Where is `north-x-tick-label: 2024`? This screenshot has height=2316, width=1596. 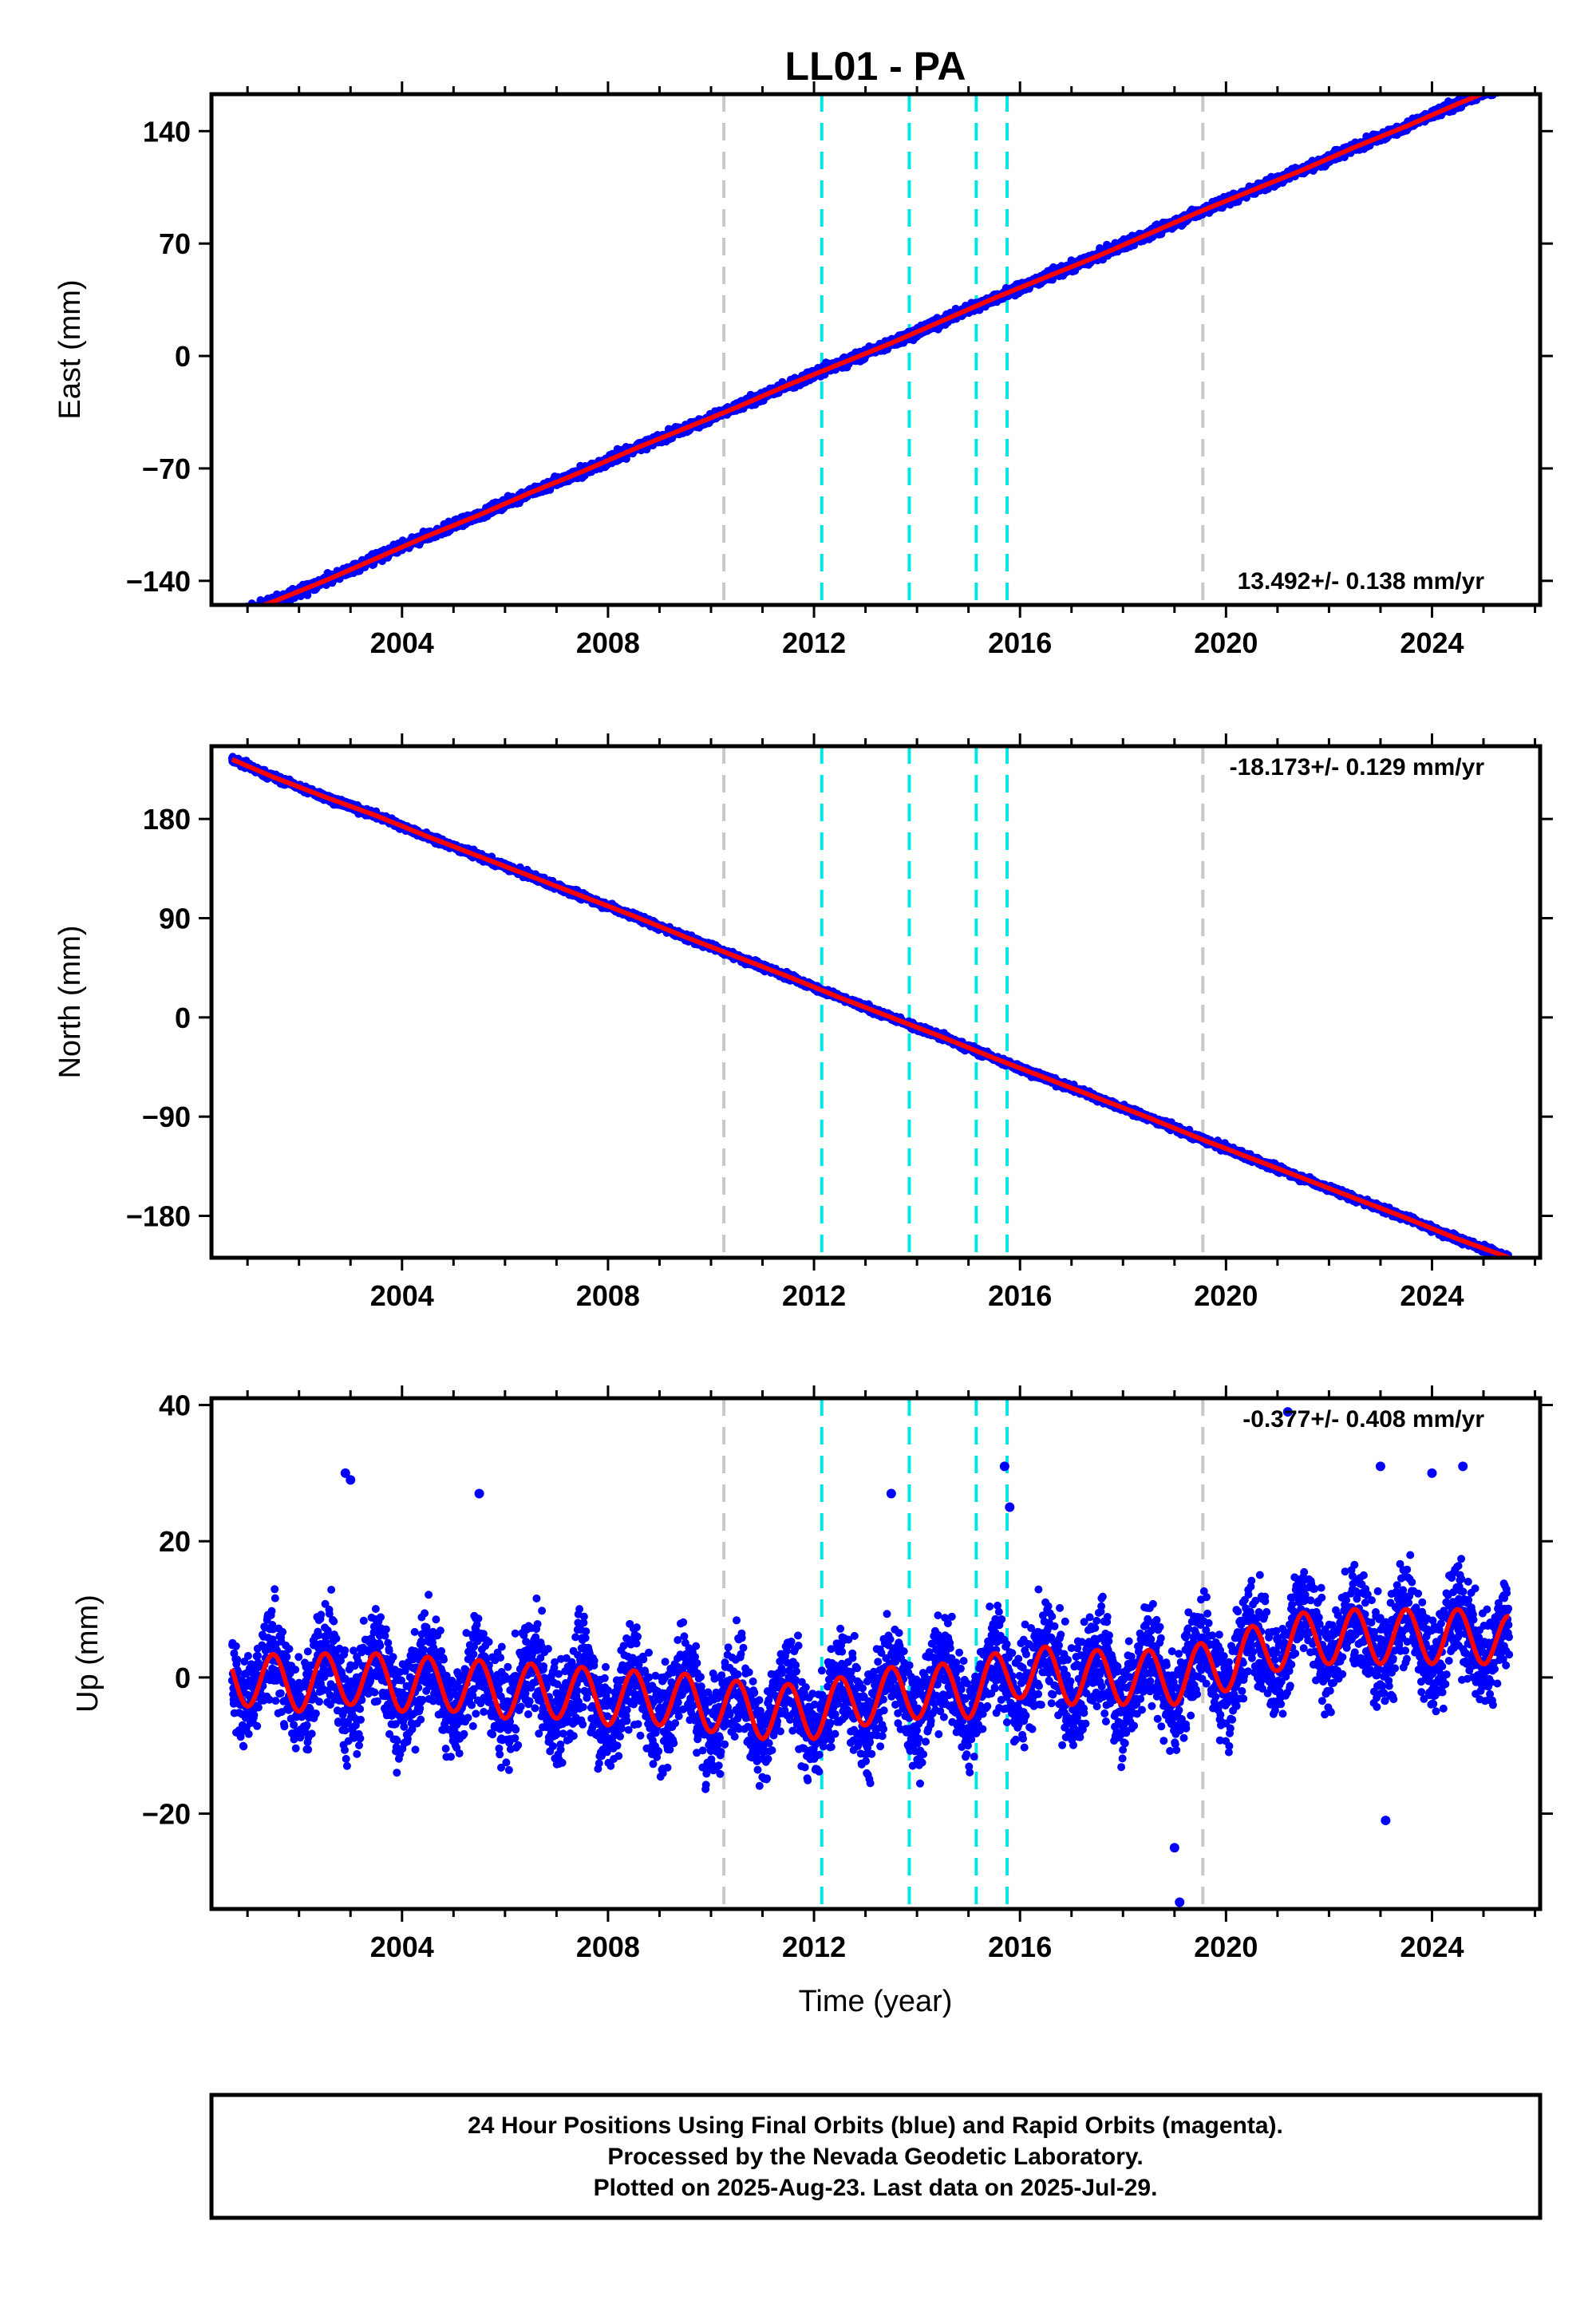
north-x-tick-label: 2024 is located at coordinates (1432, 1295).